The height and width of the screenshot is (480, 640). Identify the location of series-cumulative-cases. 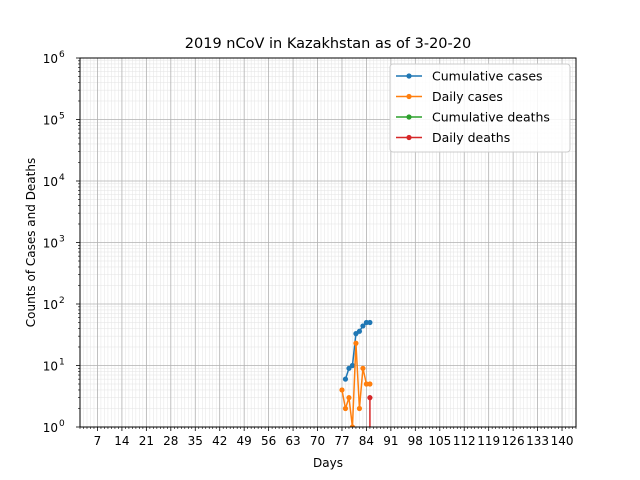
(357, 350).